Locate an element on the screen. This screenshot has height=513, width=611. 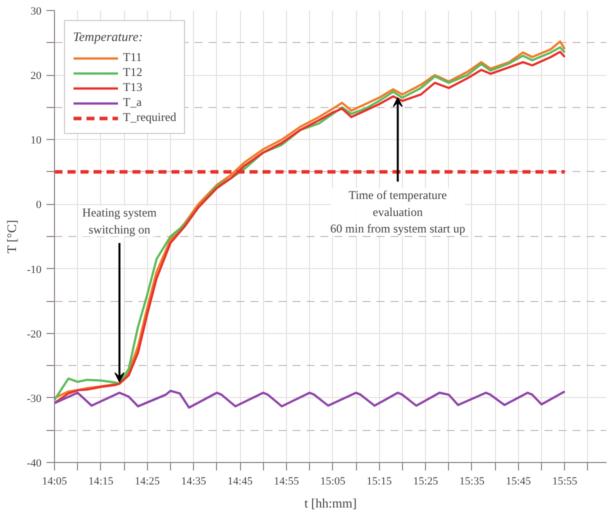
x-tick-label: 14:15 is located at coordinates (101, 482).